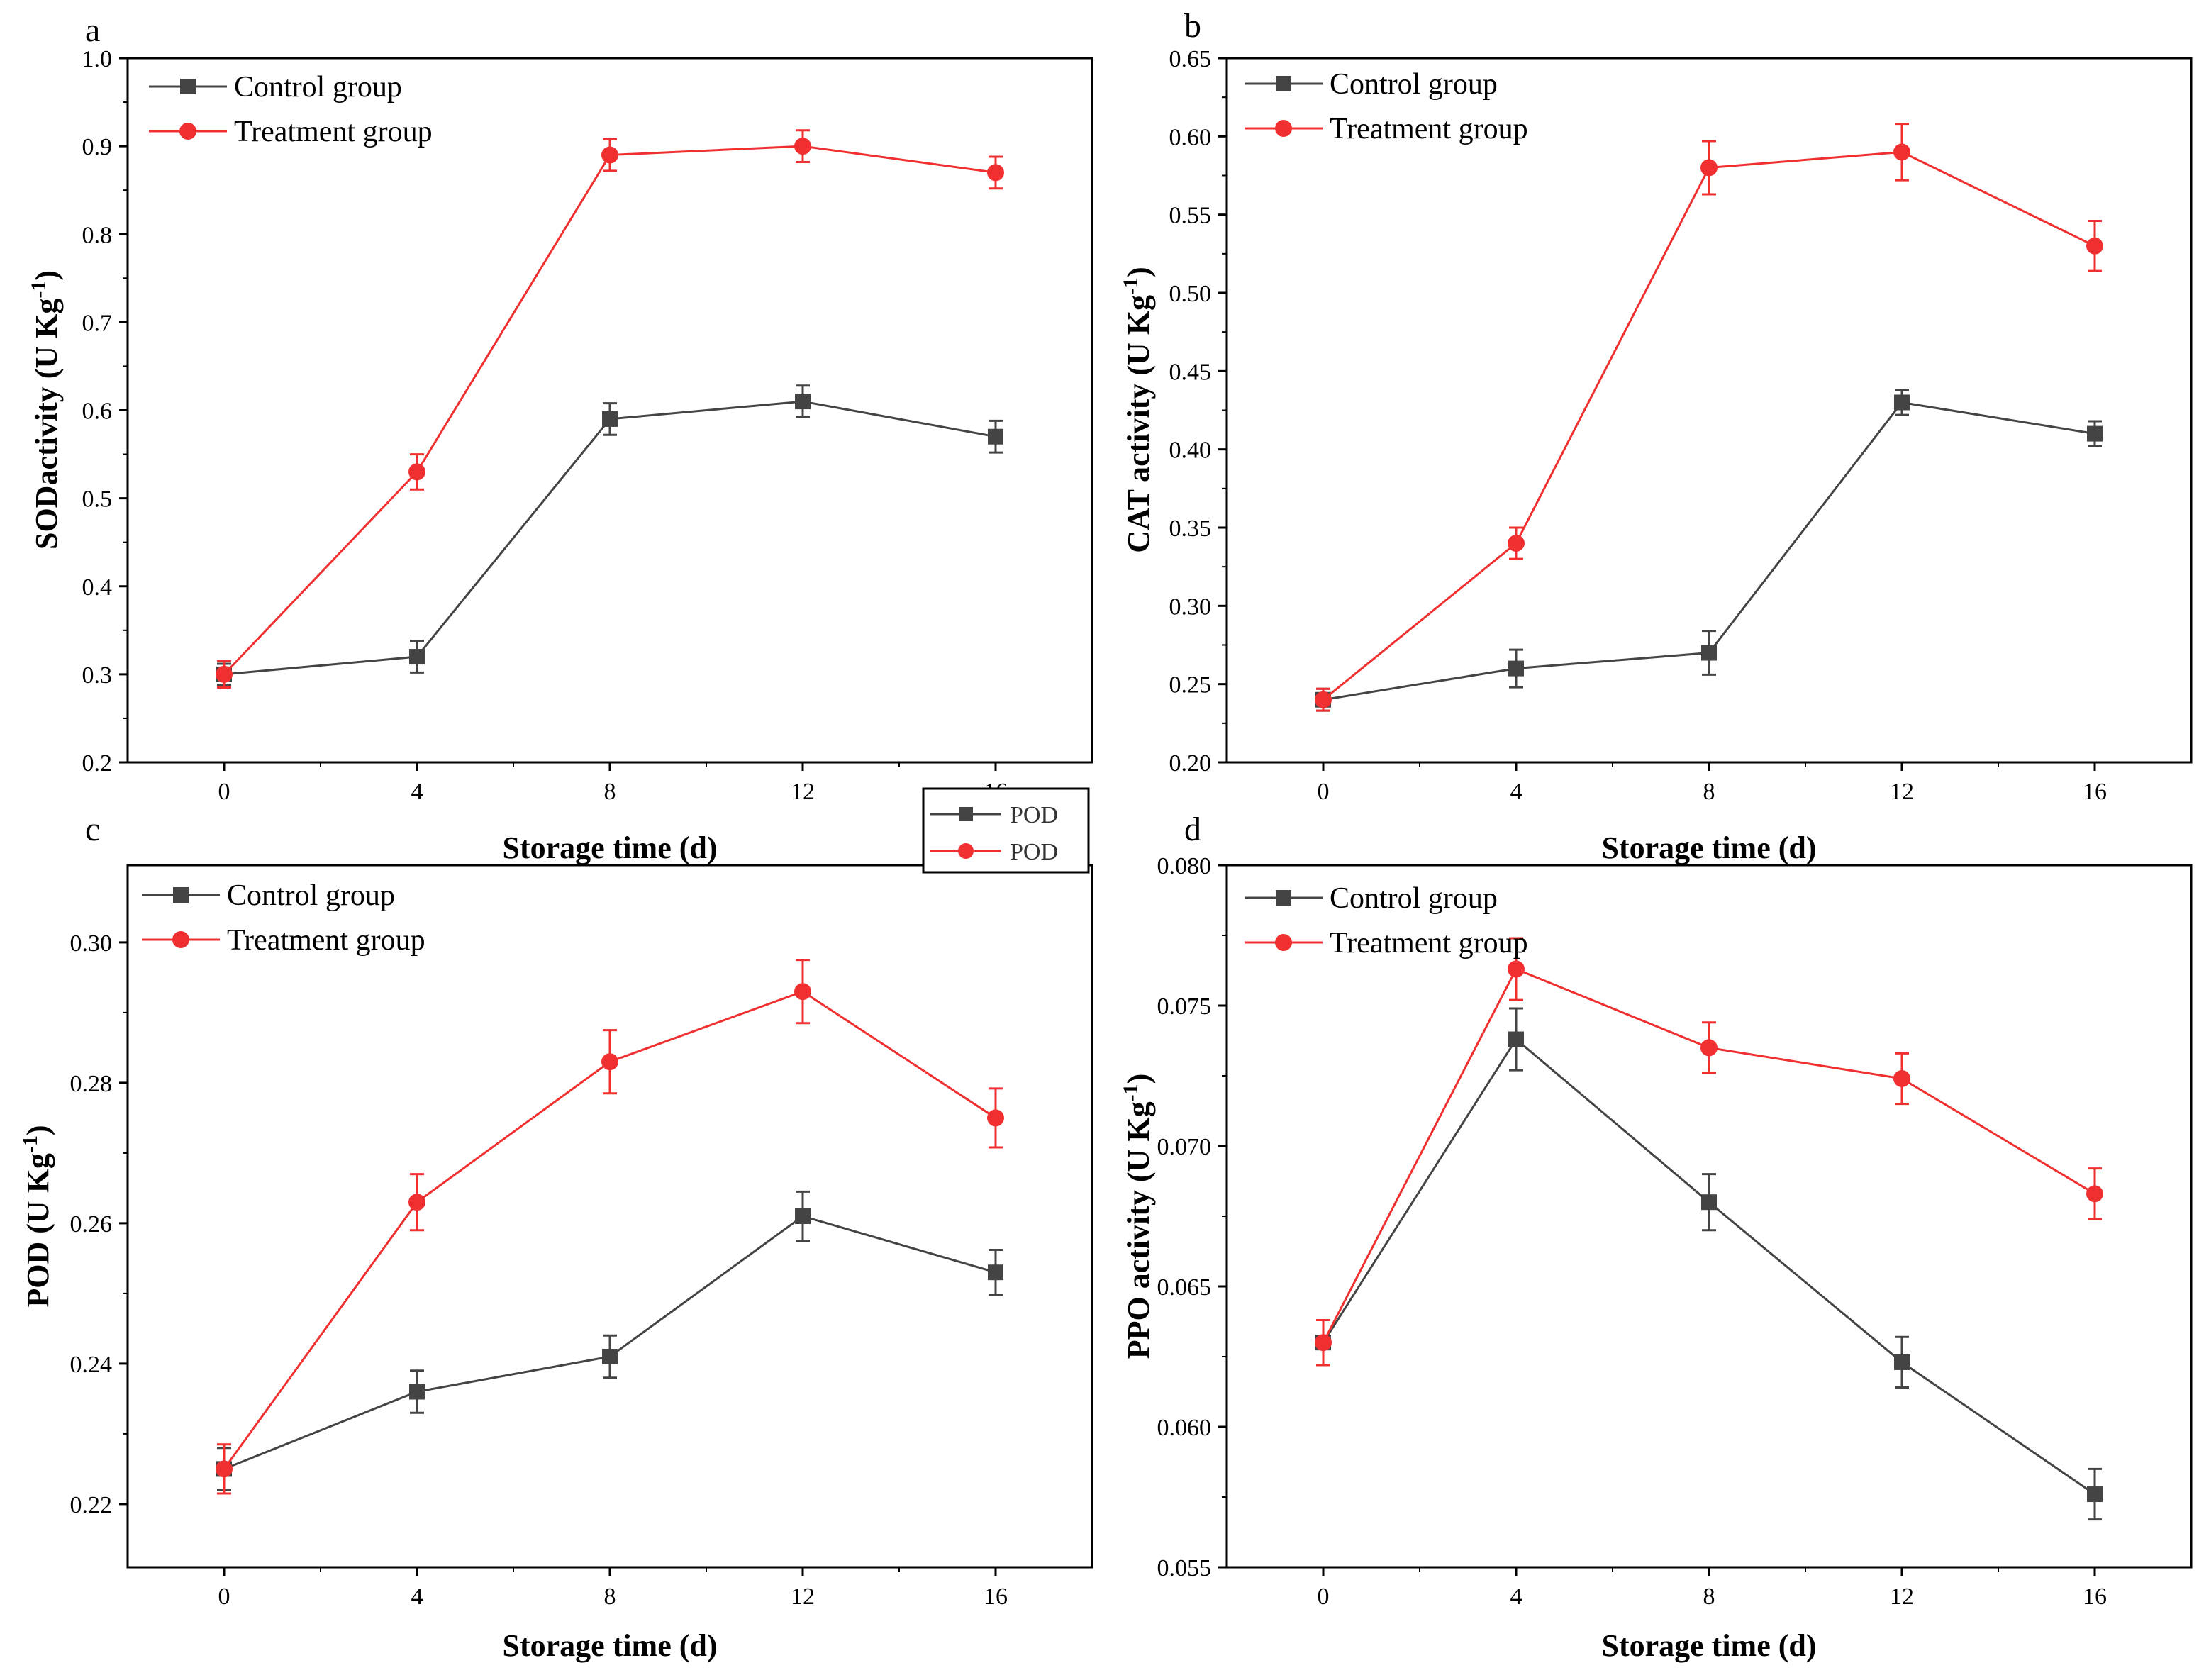 Image resolution: width=2199 pixels, height=1680 pixels. I want to click on panel-letter: a, so click(93, 30).